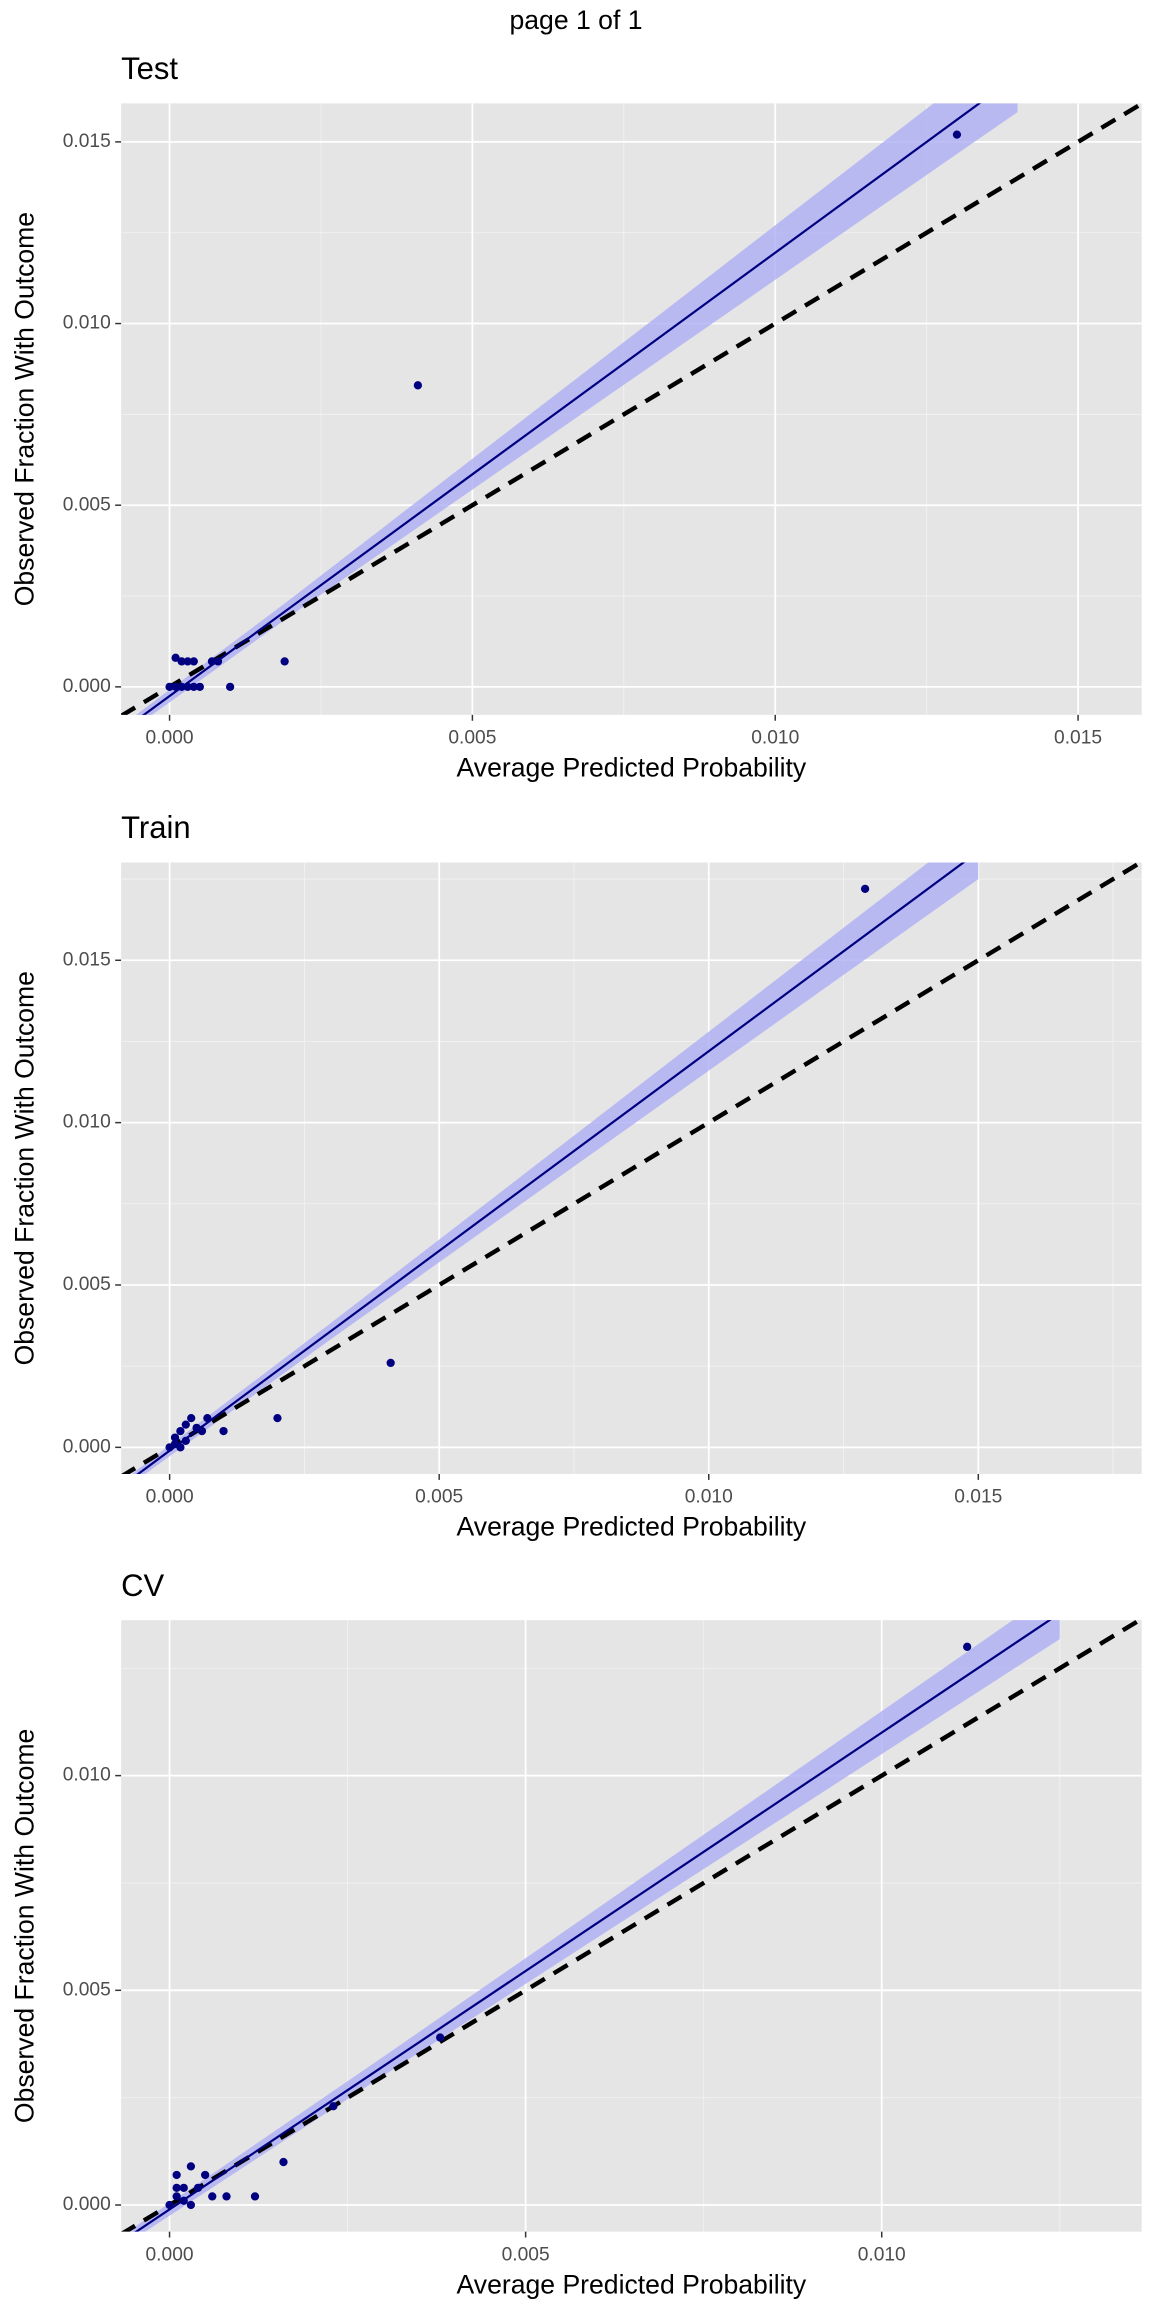 The height and width of the screenshot is (2304, 1152). What do you see at coordinates (155, 827) in the screenshot?
I see `panel-title: Train` at bounding box center [155, 827].